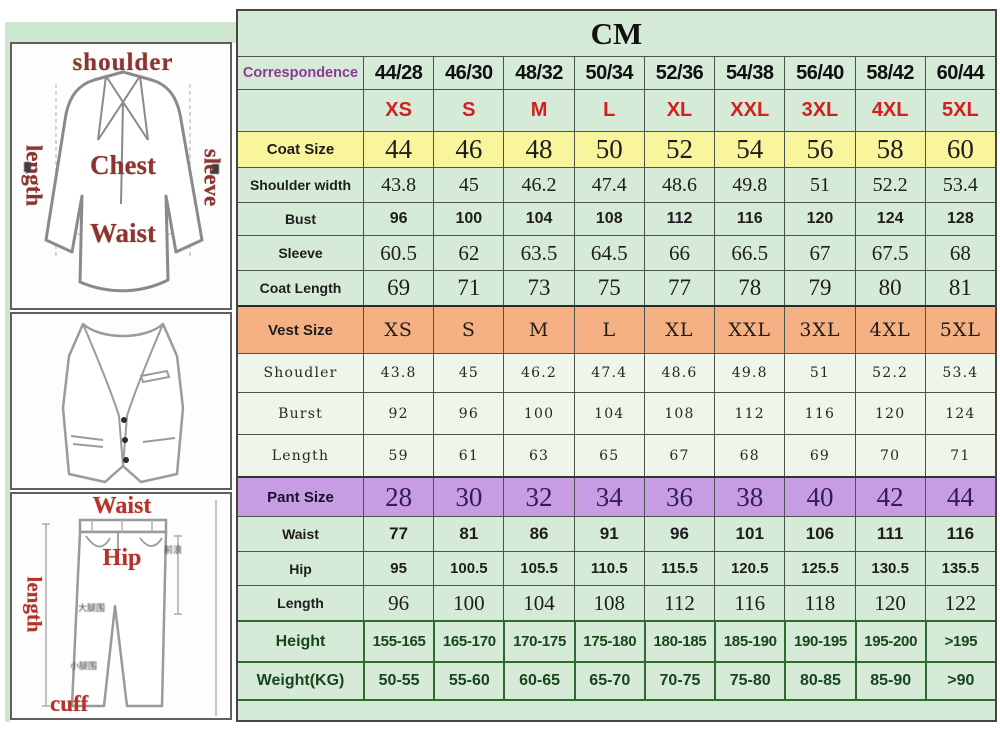  Describe the element at coordinates (69, 703) in the screenshot. I see `pants-cuff-label: cuff` at that location.